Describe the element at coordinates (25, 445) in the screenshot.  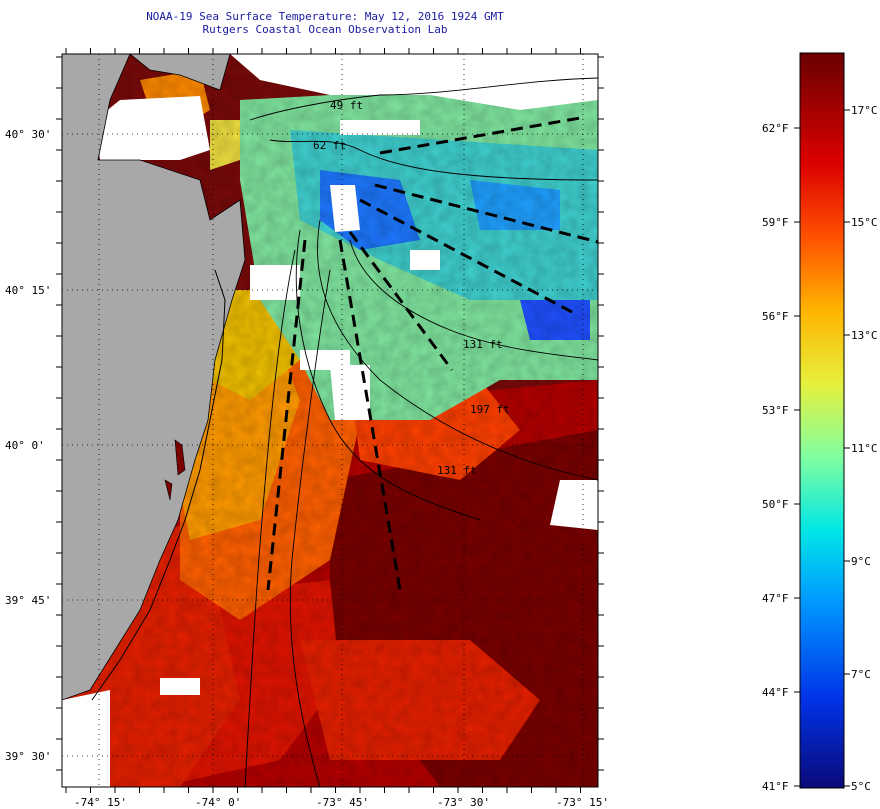
I see `lat-label-40-0: 40° 0'` at that location.